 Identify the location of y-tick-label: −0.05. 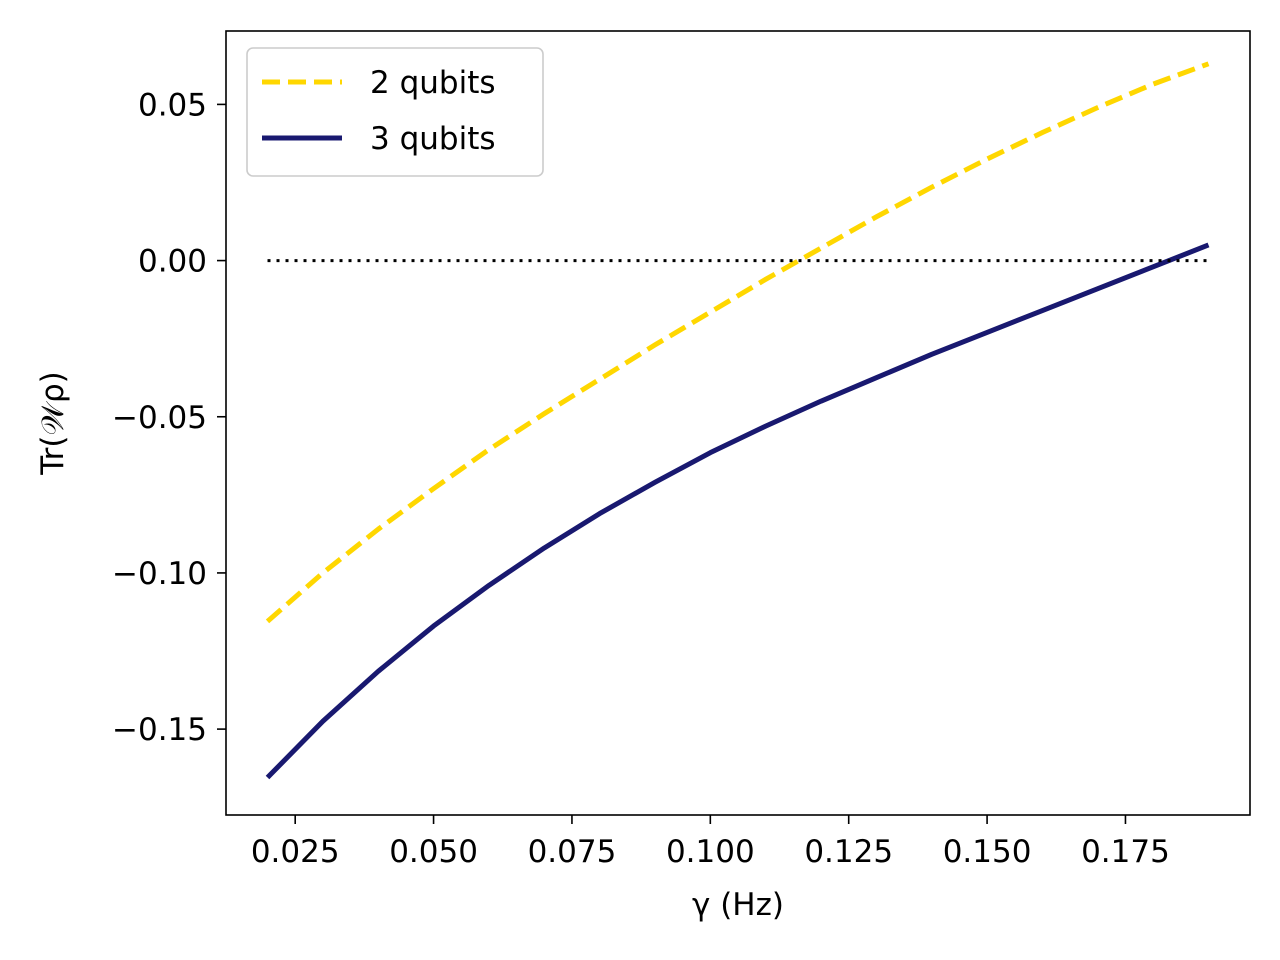
(159, 418).